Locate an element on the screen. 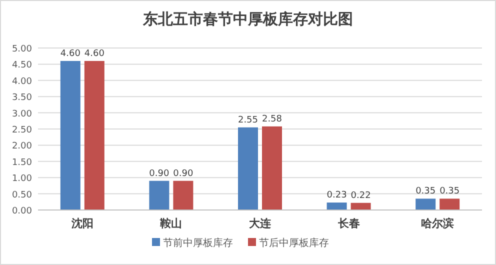  x-tick-label: 长春 is located at coordinates (348, 223).